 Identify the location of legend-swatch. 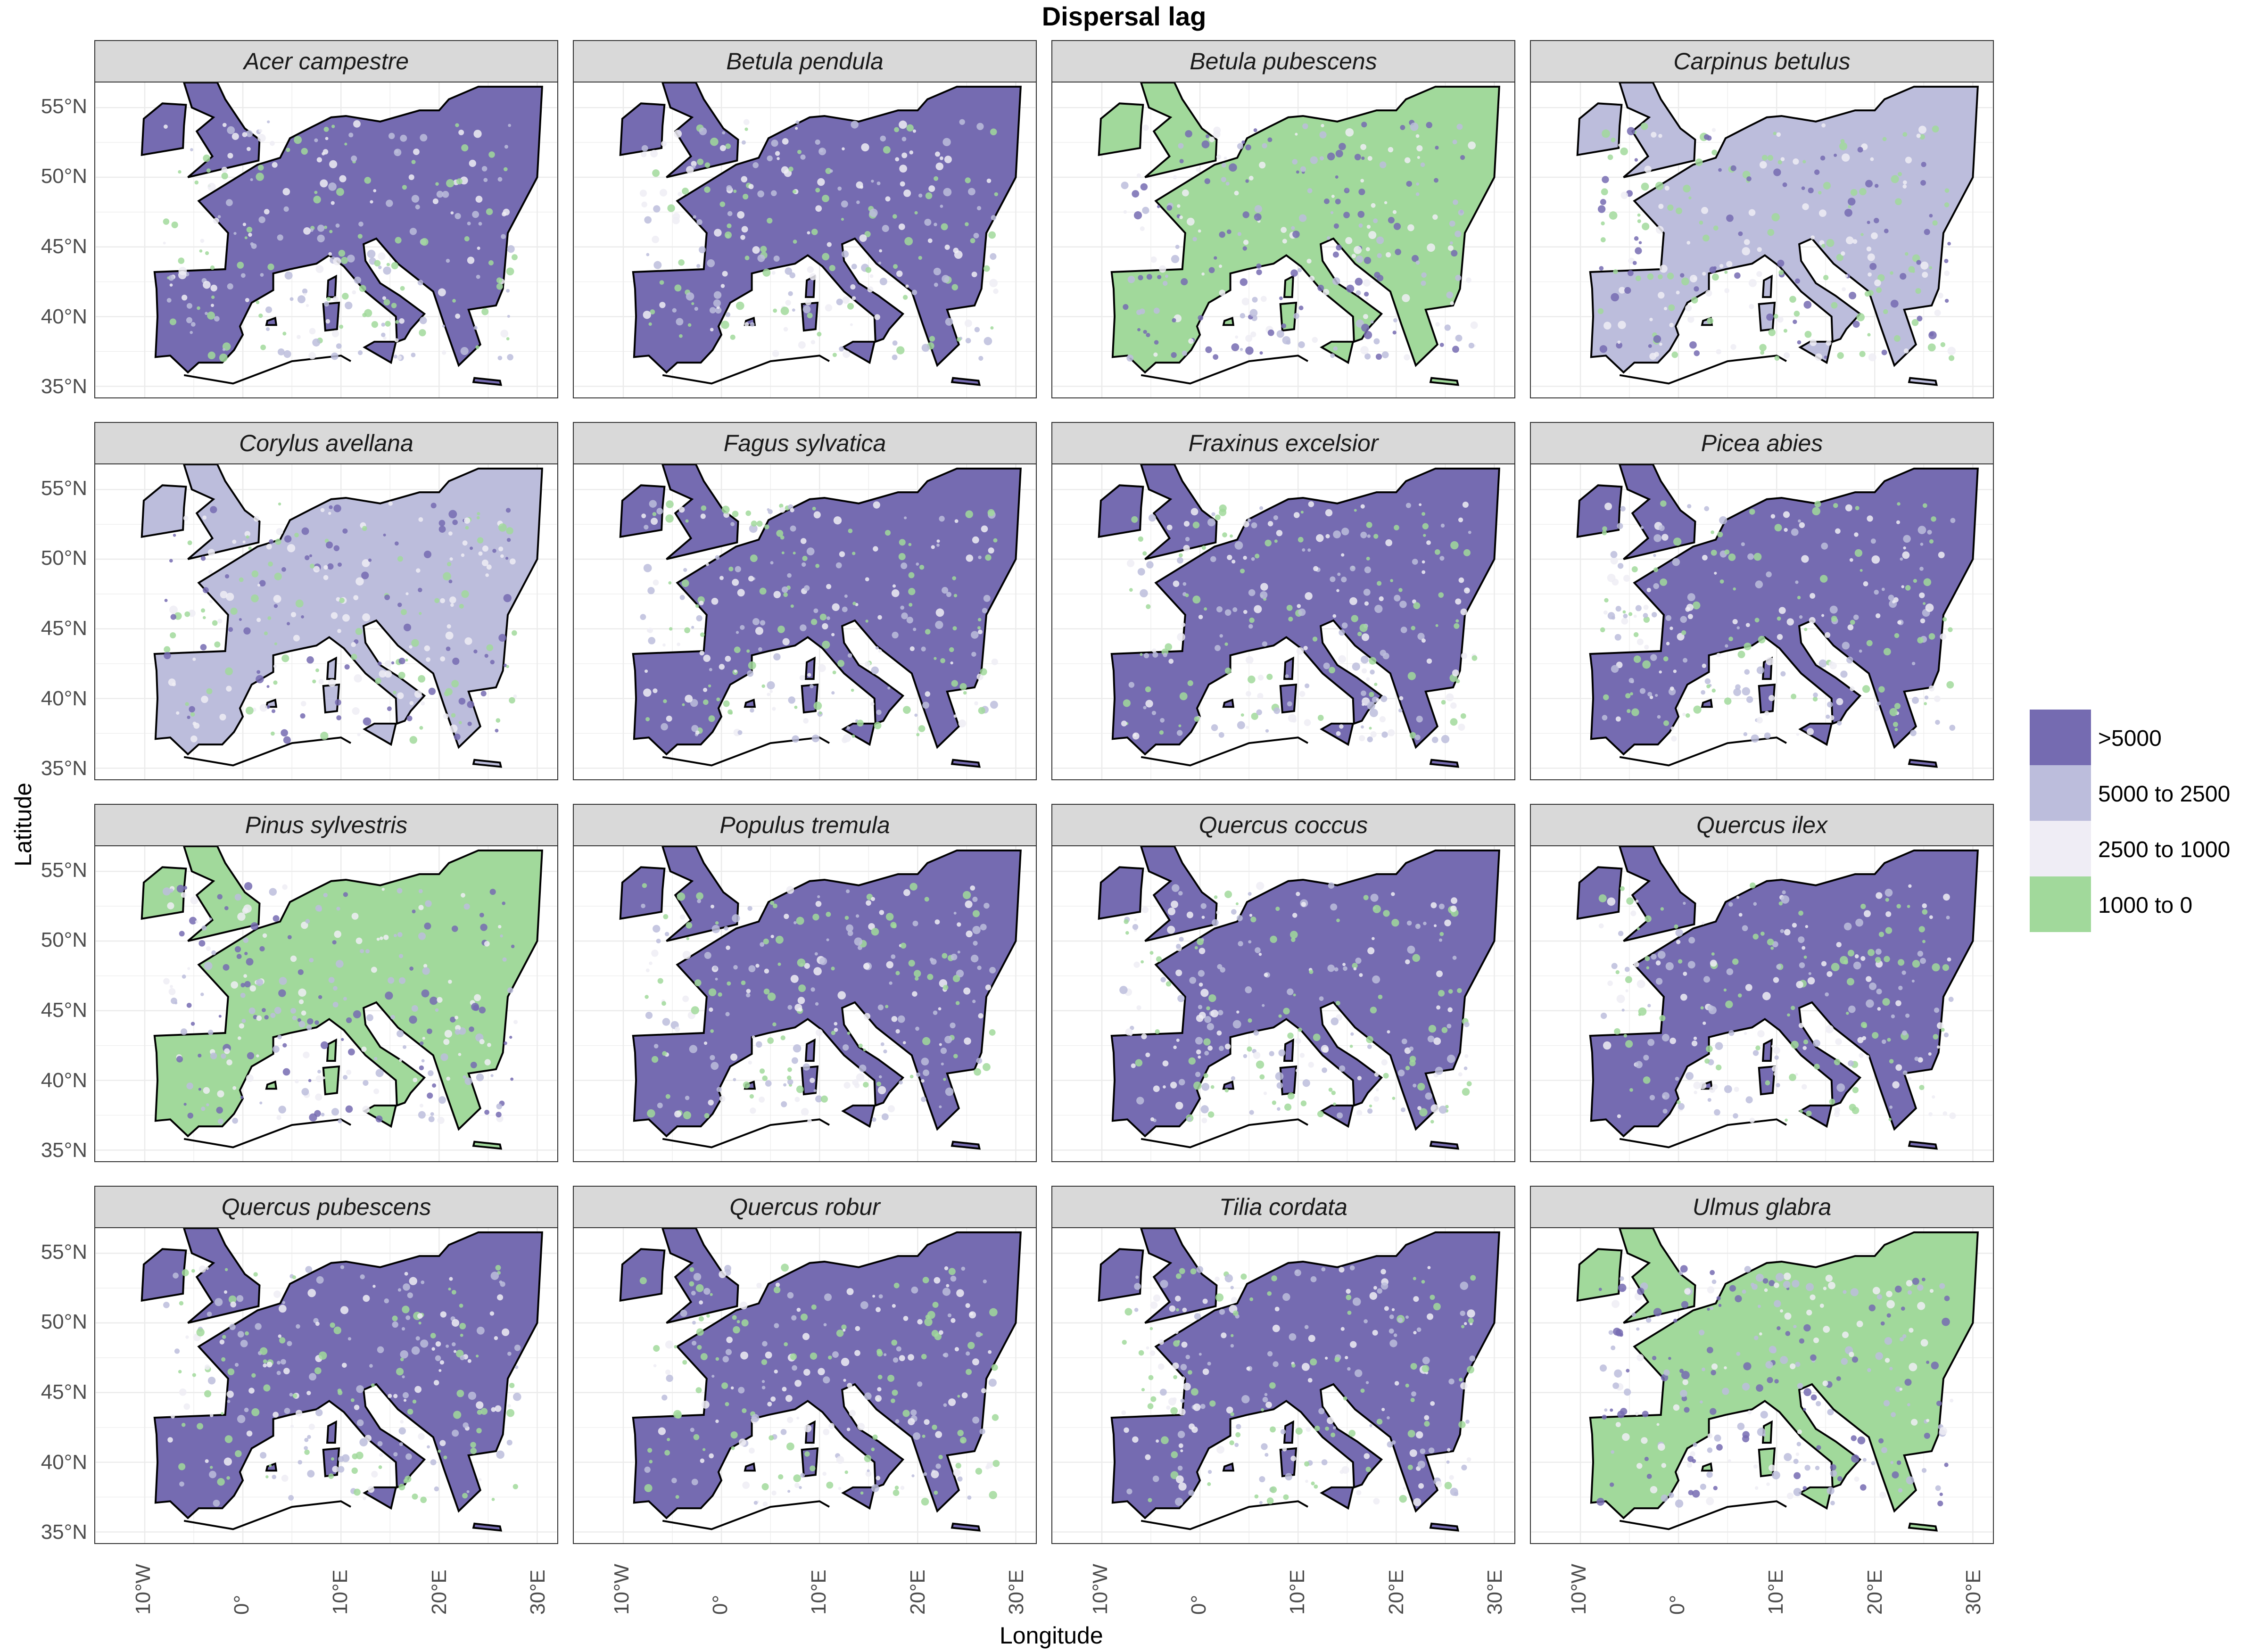
(2060, 793).